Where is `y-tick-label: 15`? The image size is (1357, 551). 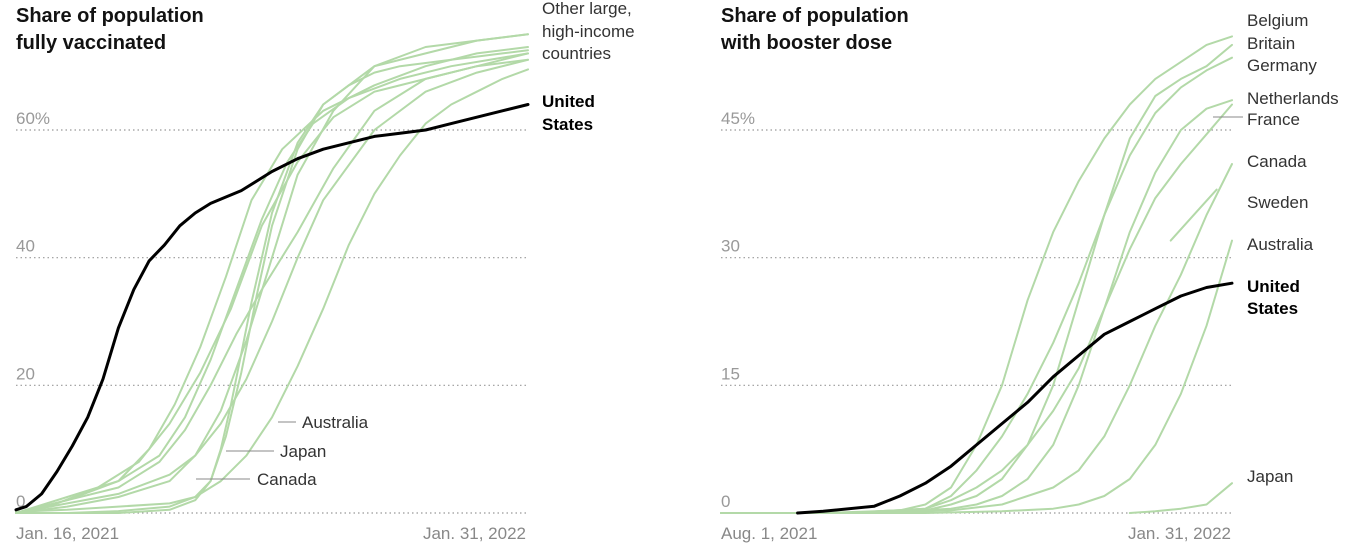 y-tick-label: 15 is located at coordinates (730, 373).